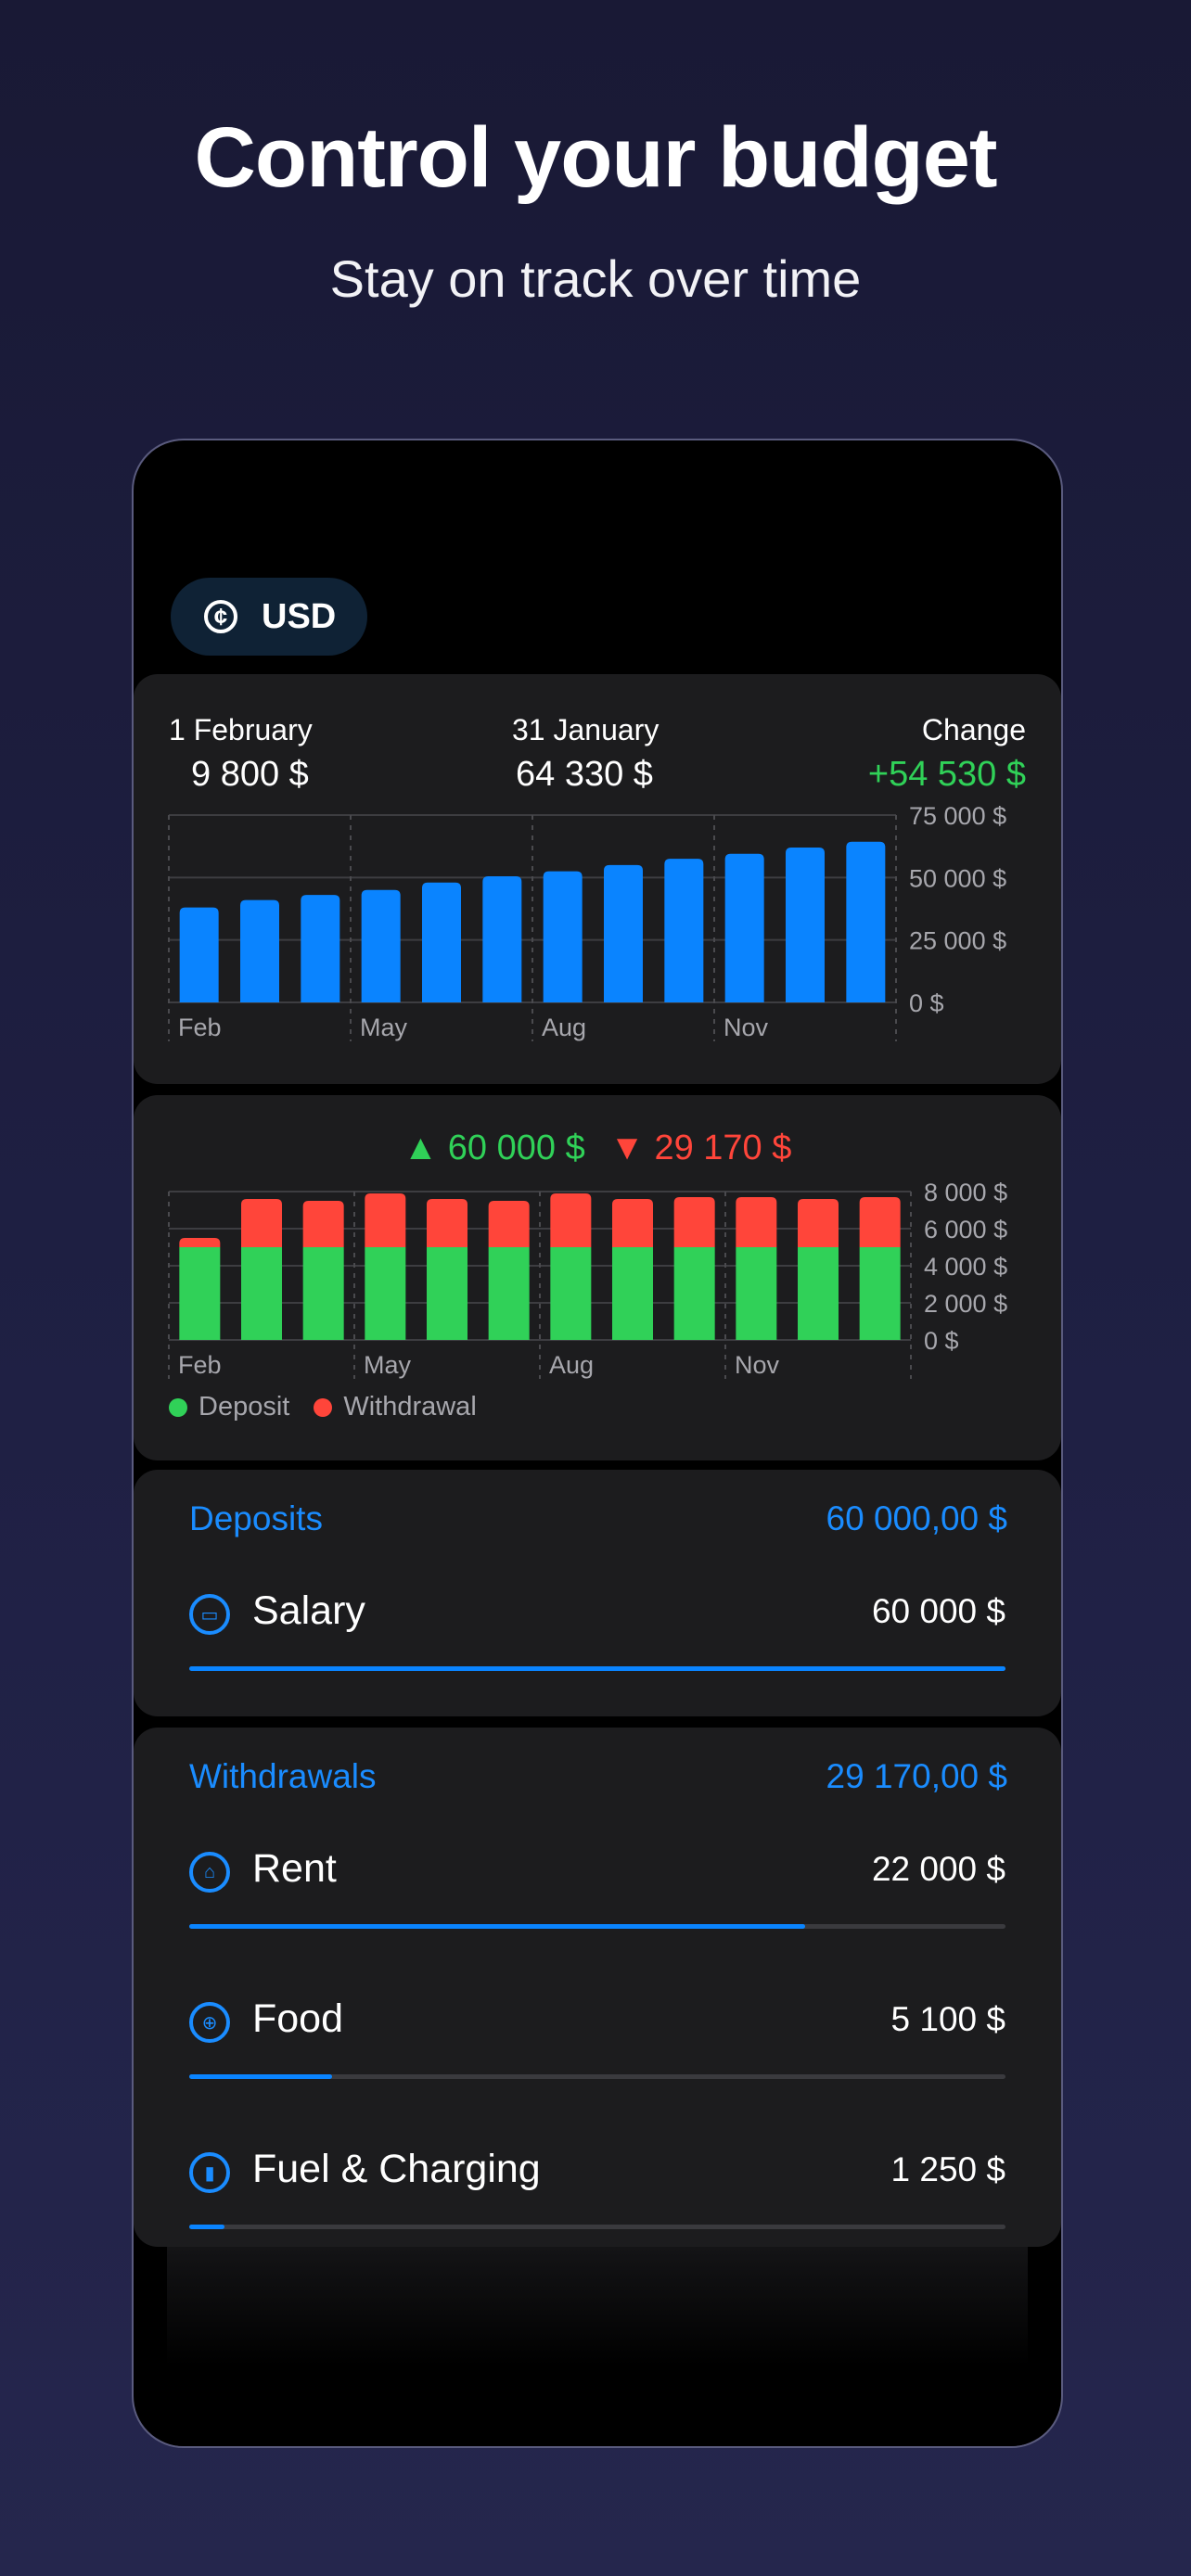 This screenshot has height=2576, width=1191. Describe the element at coordinates (947, 2019) in the screenshot. I see `row-value: 5 100 $` at that location.